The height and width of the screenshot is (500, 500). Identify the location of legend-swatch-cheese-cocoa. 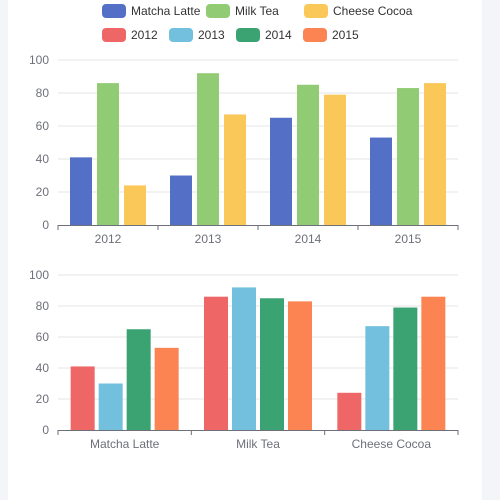
(316, 11).